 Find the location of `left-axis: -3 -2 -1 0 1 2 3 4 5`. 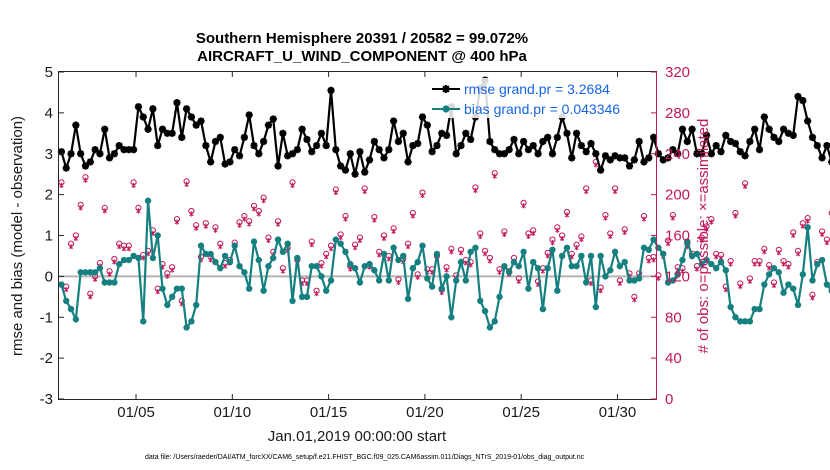

left-axis: -3 -2 -1 0 1 2 3 4 5 is located at coordinates (52, 236).